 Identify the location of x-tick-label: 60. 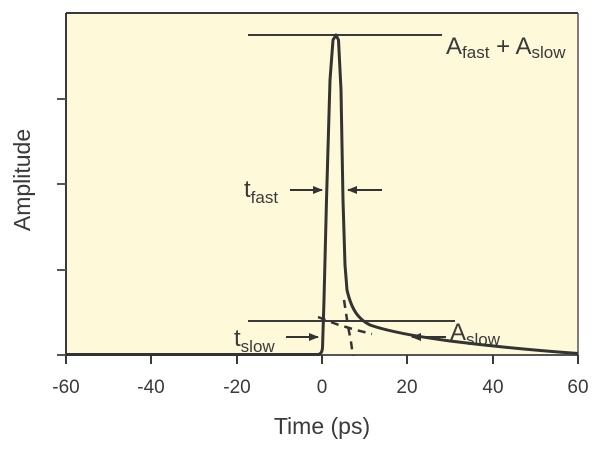
(577, 387).